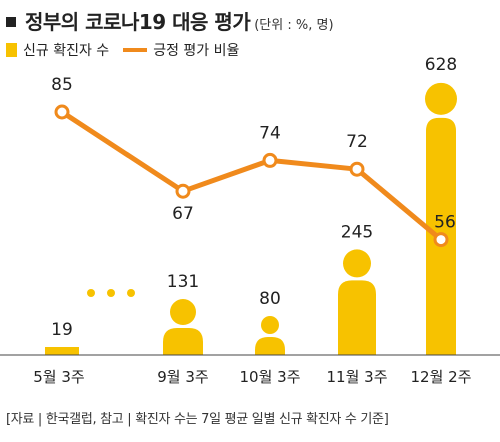 The image size is (500, 442). Describe the element at coordinates (445, 223) in the screenshot. I see `line-value-label-4: 56` at that location.